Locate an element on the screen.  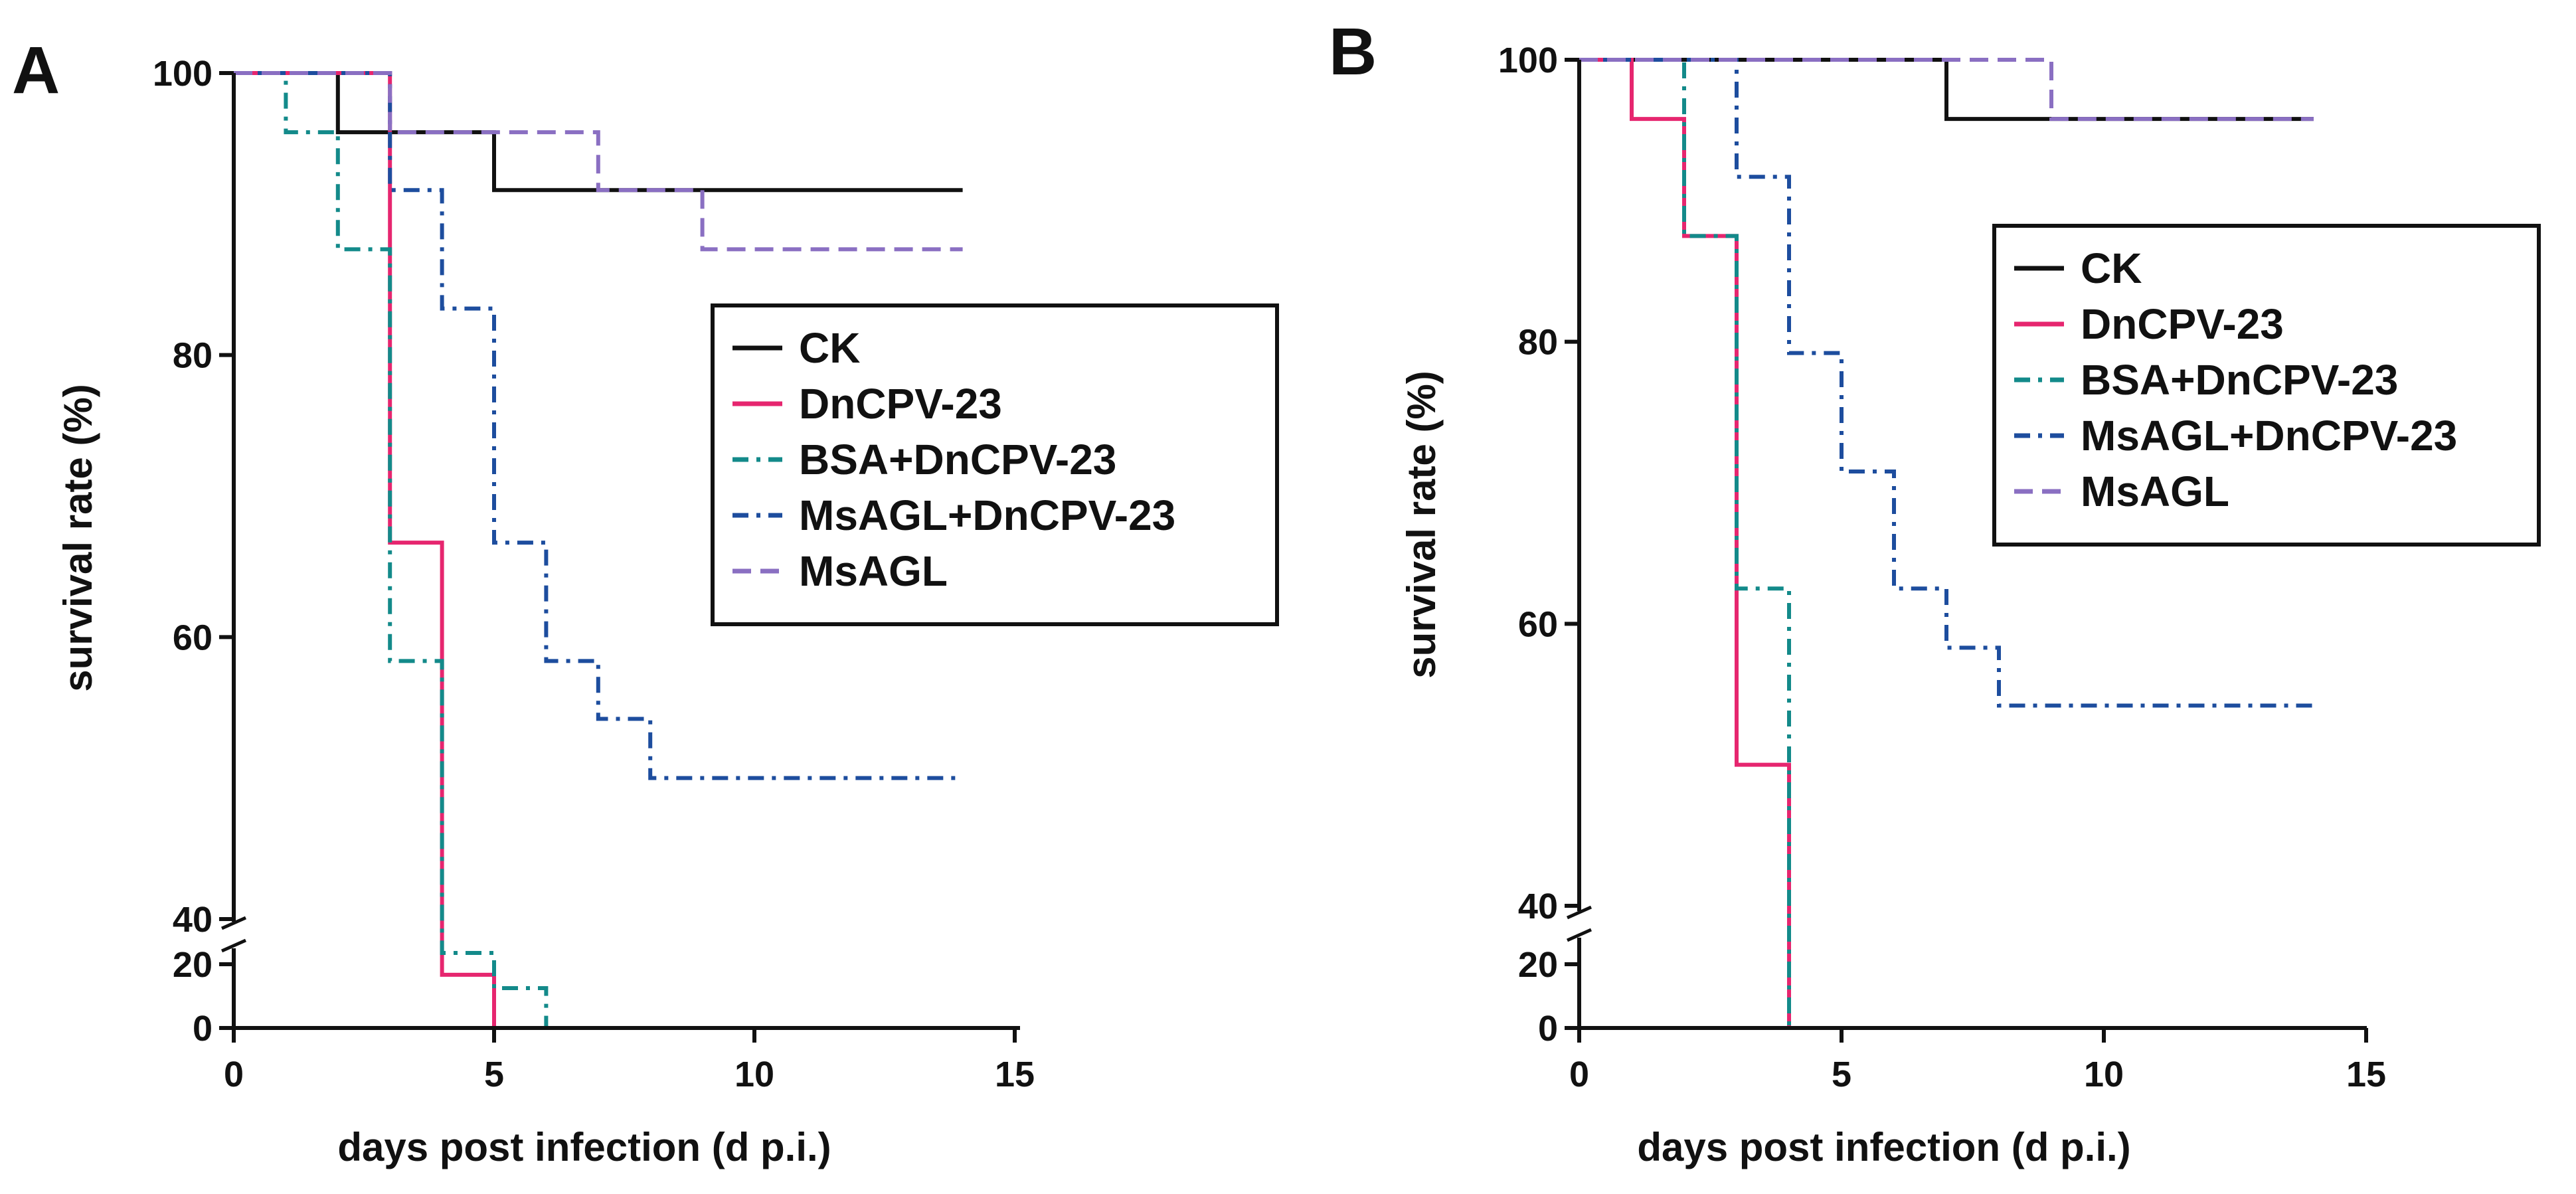
x-tick-label-0-a: 0 is located at coordinates (234, 1075).